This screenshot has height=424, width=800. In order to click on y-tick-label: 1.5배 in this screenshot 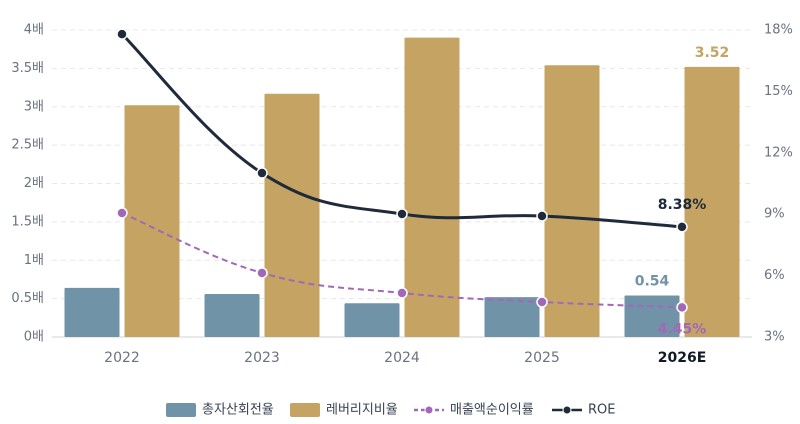, I will do `click(27, 221)`.